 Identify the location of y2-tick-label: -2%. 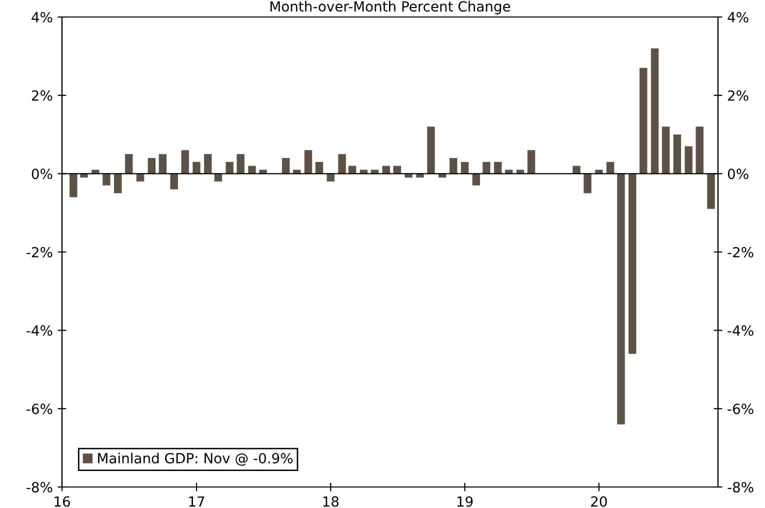
(741, 252).